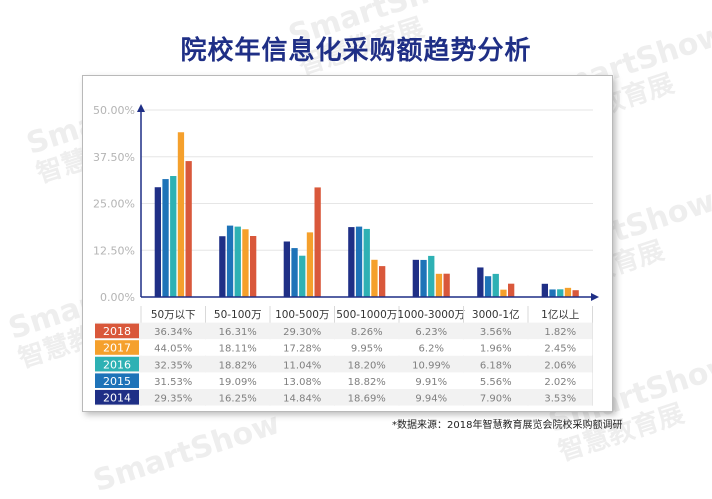 The image size is (712, 499). Describe the element at coordinates (367, 365) in the screenshot. I see `table-cell: 18.20%` at that location.